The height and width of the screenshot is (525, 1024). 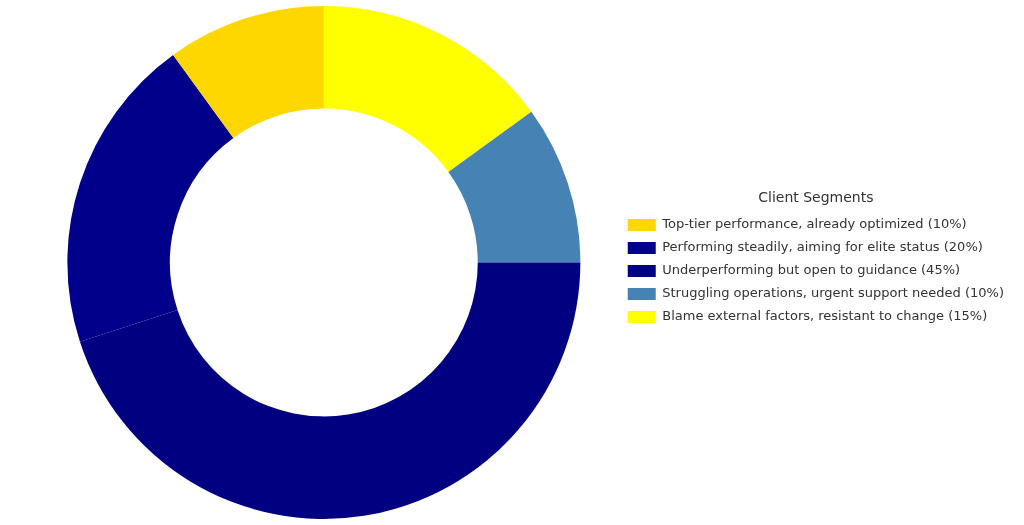 What do you see at coordinates (825, 316) in the screenshot?
I see `legend-label: Blame external factors, resistant to change (15%)` at bounding box center [825, 316].